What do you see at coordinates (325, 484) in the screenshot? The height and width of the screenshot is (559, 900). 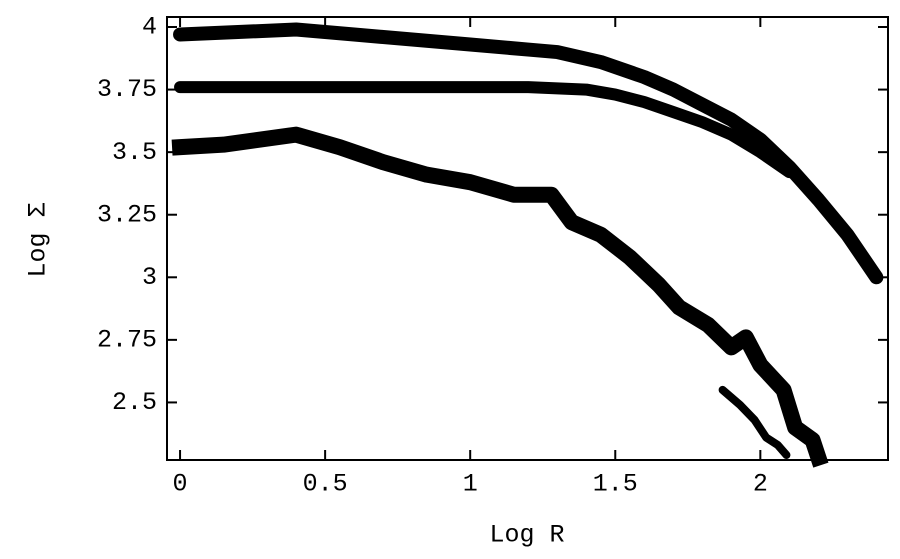 I see `x-tick-label: 0.5` at bounding box center [325, 484].